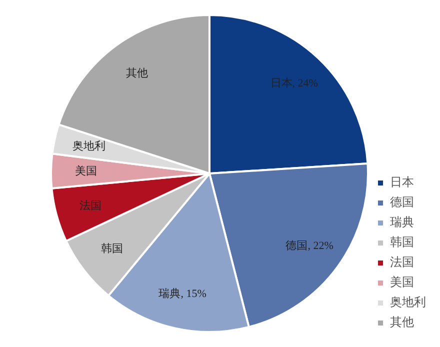  What do you see at coordinates (402, 202) in the screenshot?
I see `legend-label: 德国` at bounding box center [402, 202].